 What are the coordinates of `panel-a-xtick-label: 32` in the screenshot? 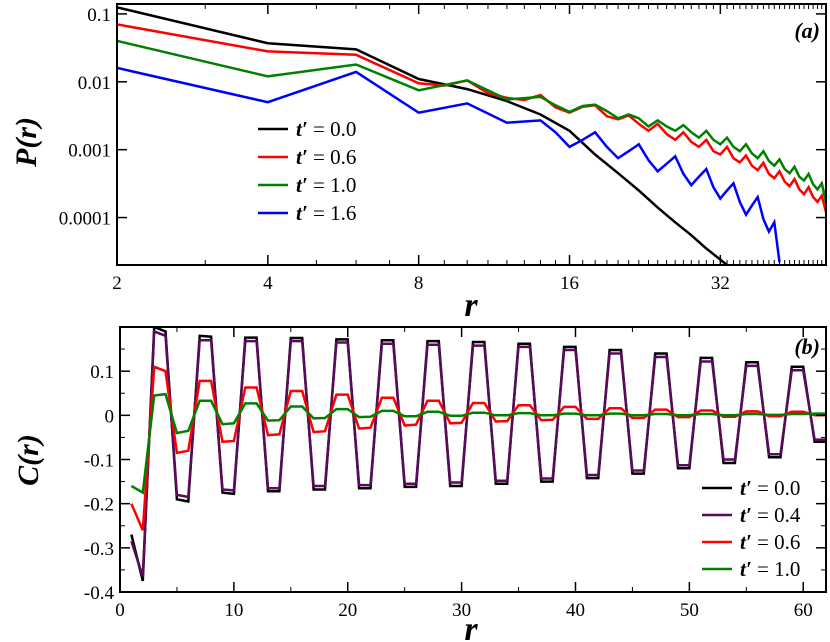 It's located at (720, 283).